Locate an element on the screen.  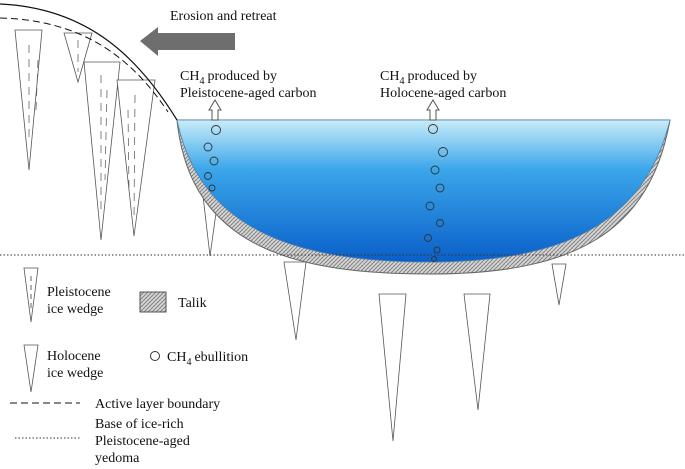
legend-label: Base of ice-rich Pleistocene-aged yedoma is located at coordinates (142, 441).